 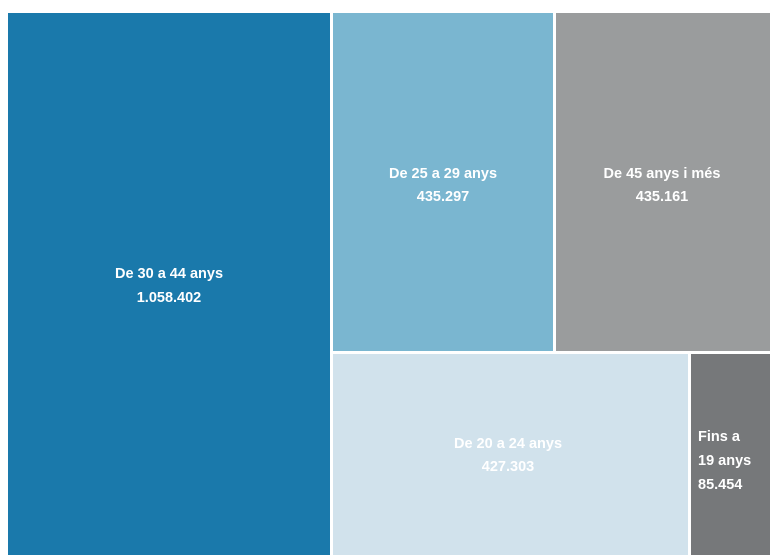 What do you see at coordinates (662, 174) in the screenshot?
I see `tile-label: De 45 anys i més` at bounding box center [662, 174].